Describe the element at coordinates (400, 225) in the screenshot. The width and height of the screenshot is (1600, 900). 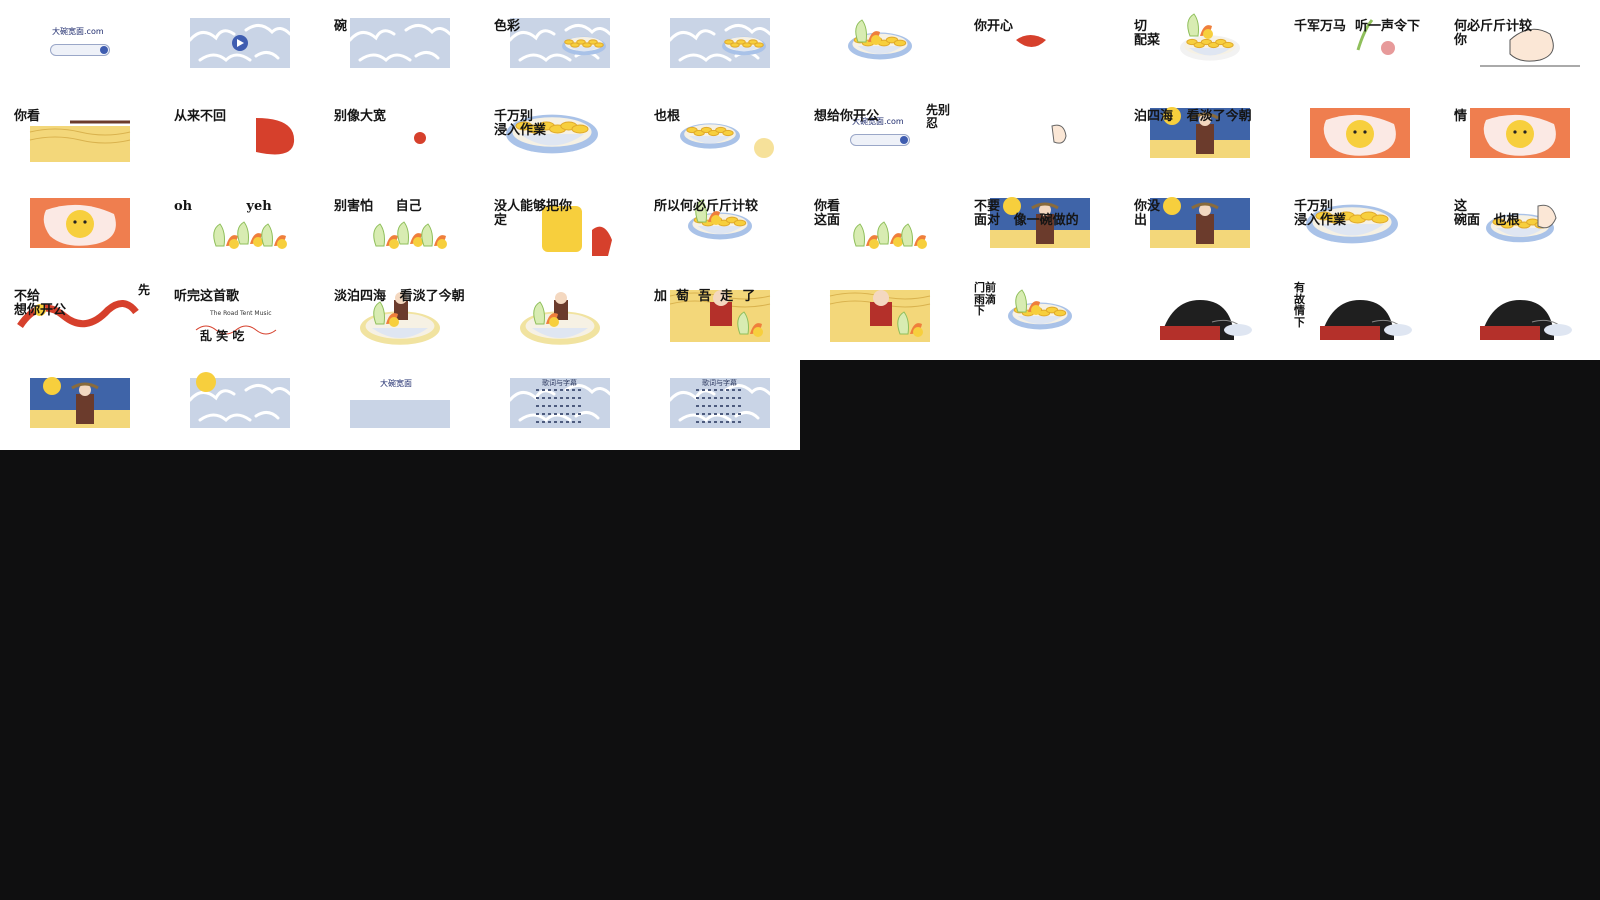
I see `video-frame-thumbnail: 别害怕 自己` at that location.